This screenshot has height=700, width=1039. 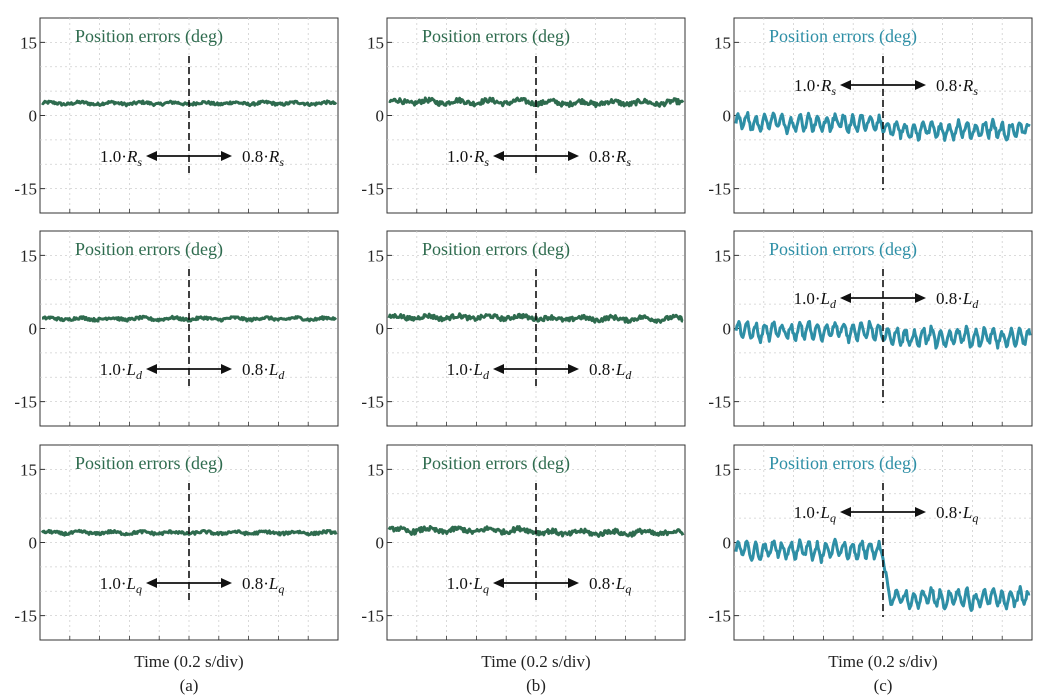 What do you see at coordinates (176, 328) in the screenshot?
I see `panel-r1-c0: 15 0 -15 Position errors (deg) 1.0·Ld 0.8·Ld` at bounding box center [176, 328].